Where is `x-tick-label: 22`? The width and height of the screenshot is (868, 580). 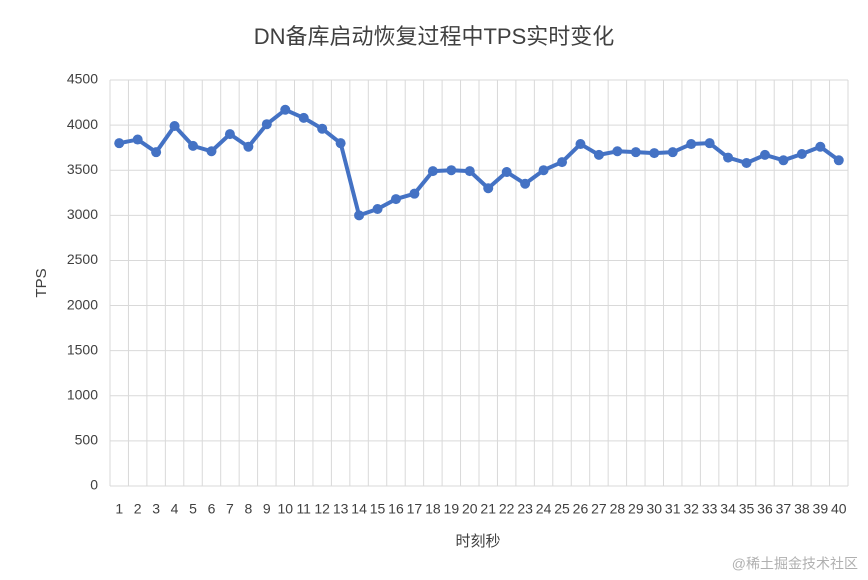 x-tick-label: 22 is located at coordinates (507, 509).